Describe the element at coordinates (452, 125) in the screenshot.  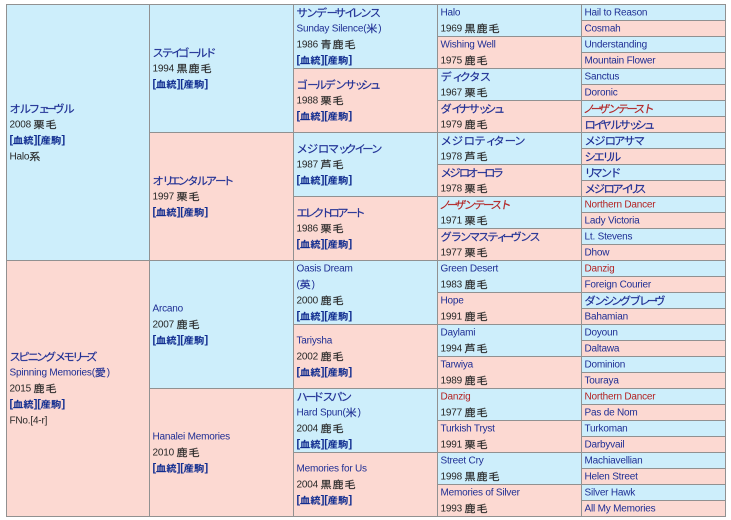
I see `svg-text: 1979` at that location.